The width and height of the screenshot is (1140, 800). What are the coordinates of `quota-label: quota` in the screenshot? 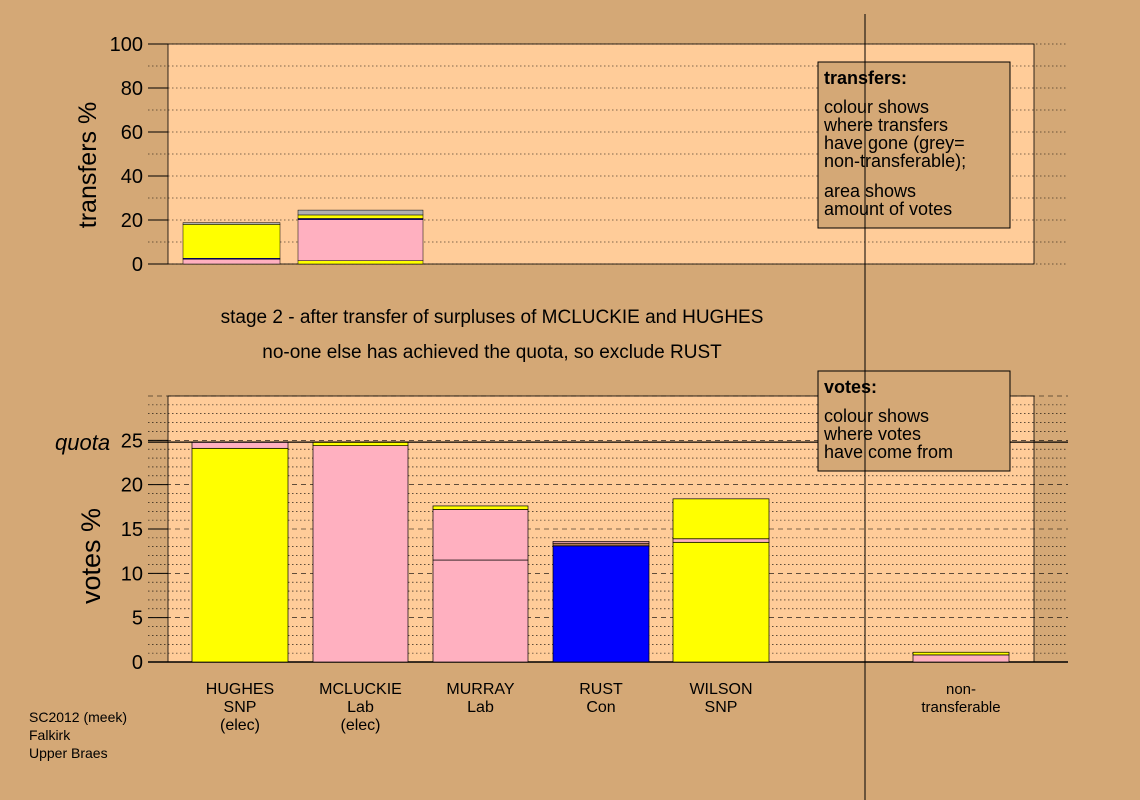 It's located at (82, 442).